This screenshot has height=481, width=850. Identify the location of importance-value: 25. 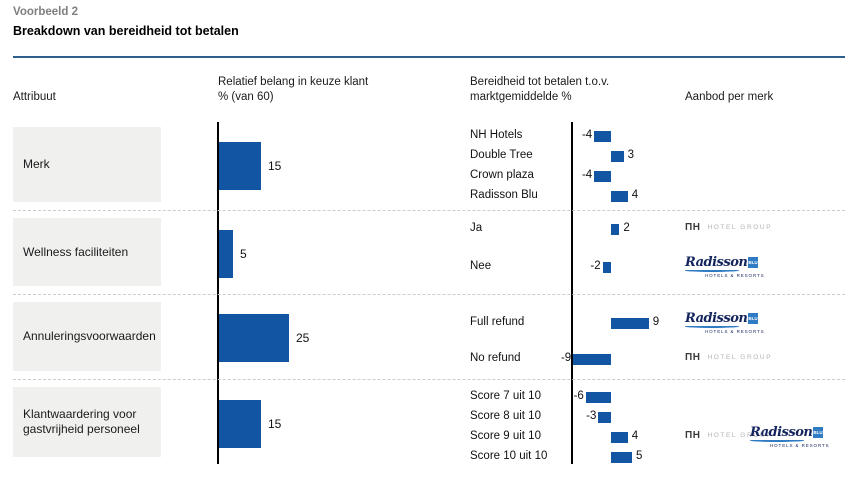
(303, 338).